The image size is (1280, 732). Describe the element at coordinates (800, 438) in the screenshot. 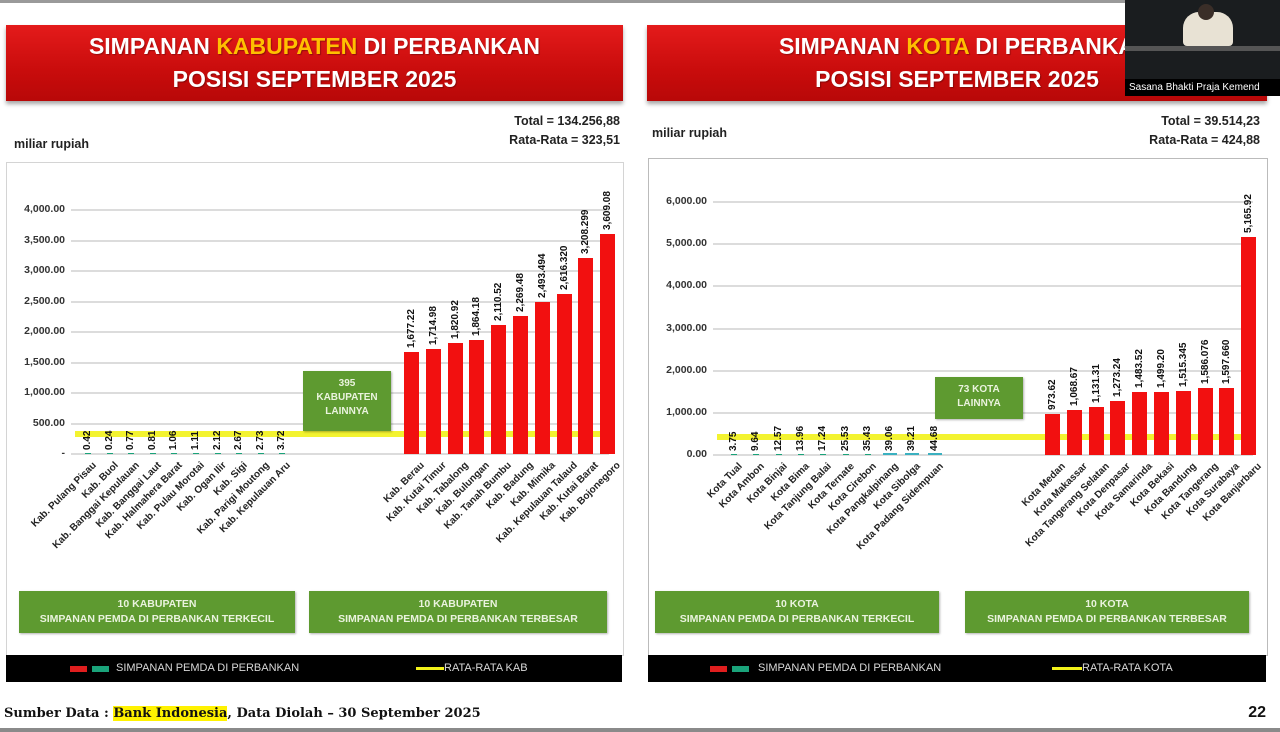

I see `bar-value-label: 13.96` at that location.